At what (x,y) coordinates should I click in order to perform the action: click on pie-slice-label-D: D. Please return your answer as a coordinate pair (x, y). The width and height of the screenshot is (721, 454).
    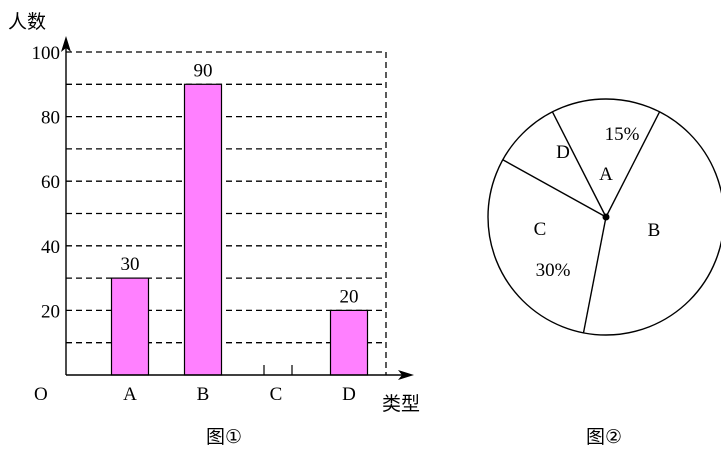
    Looking at the image, I should click on (563, 152).